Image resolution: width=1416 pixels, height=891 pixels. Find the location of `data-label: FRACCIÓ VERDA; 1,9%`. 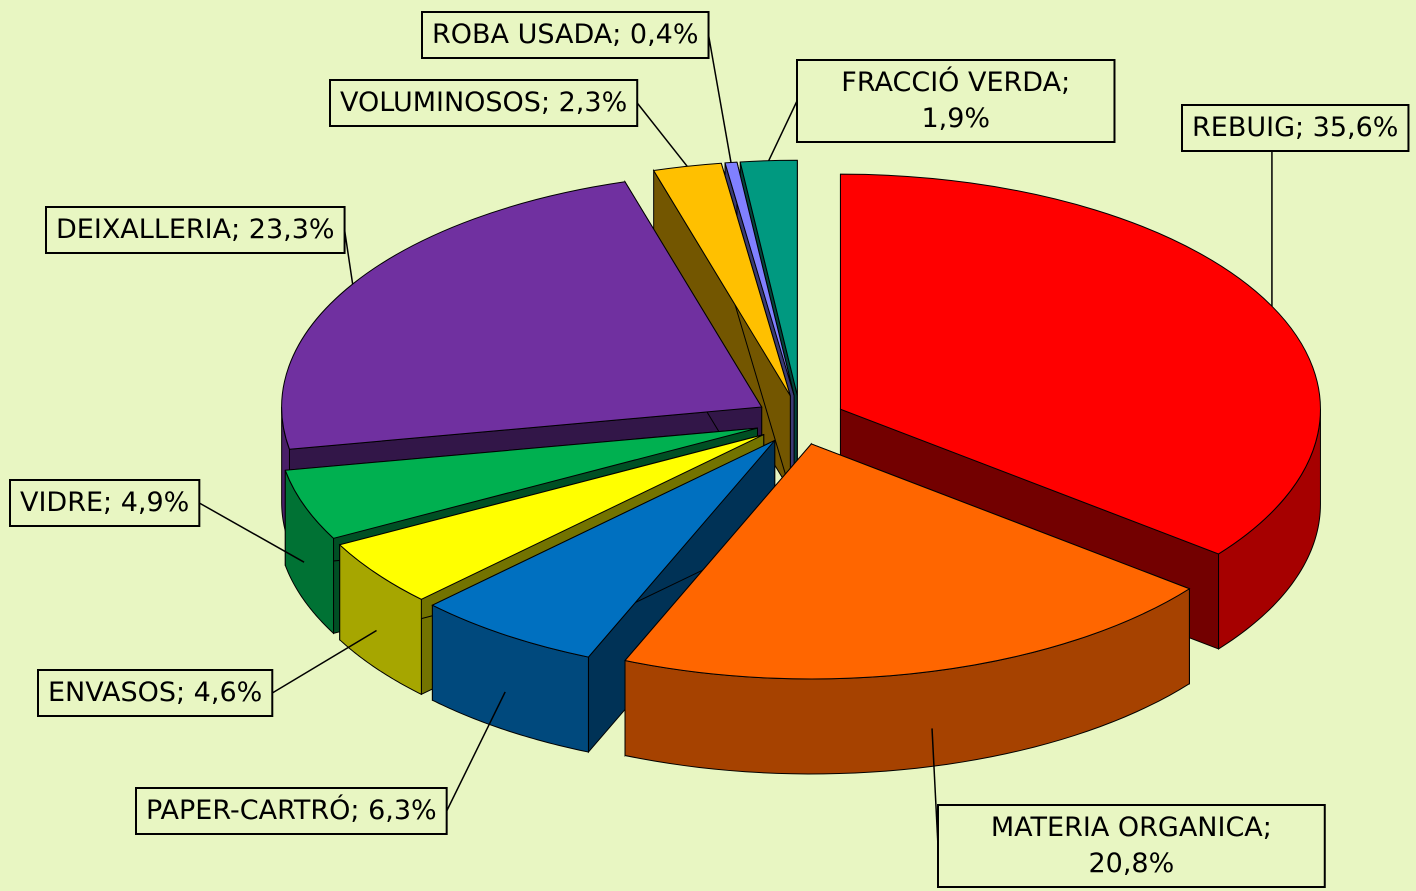

data-label: FRACCIÓ VERDA; 1,9% is located at coordinates (955, 100).